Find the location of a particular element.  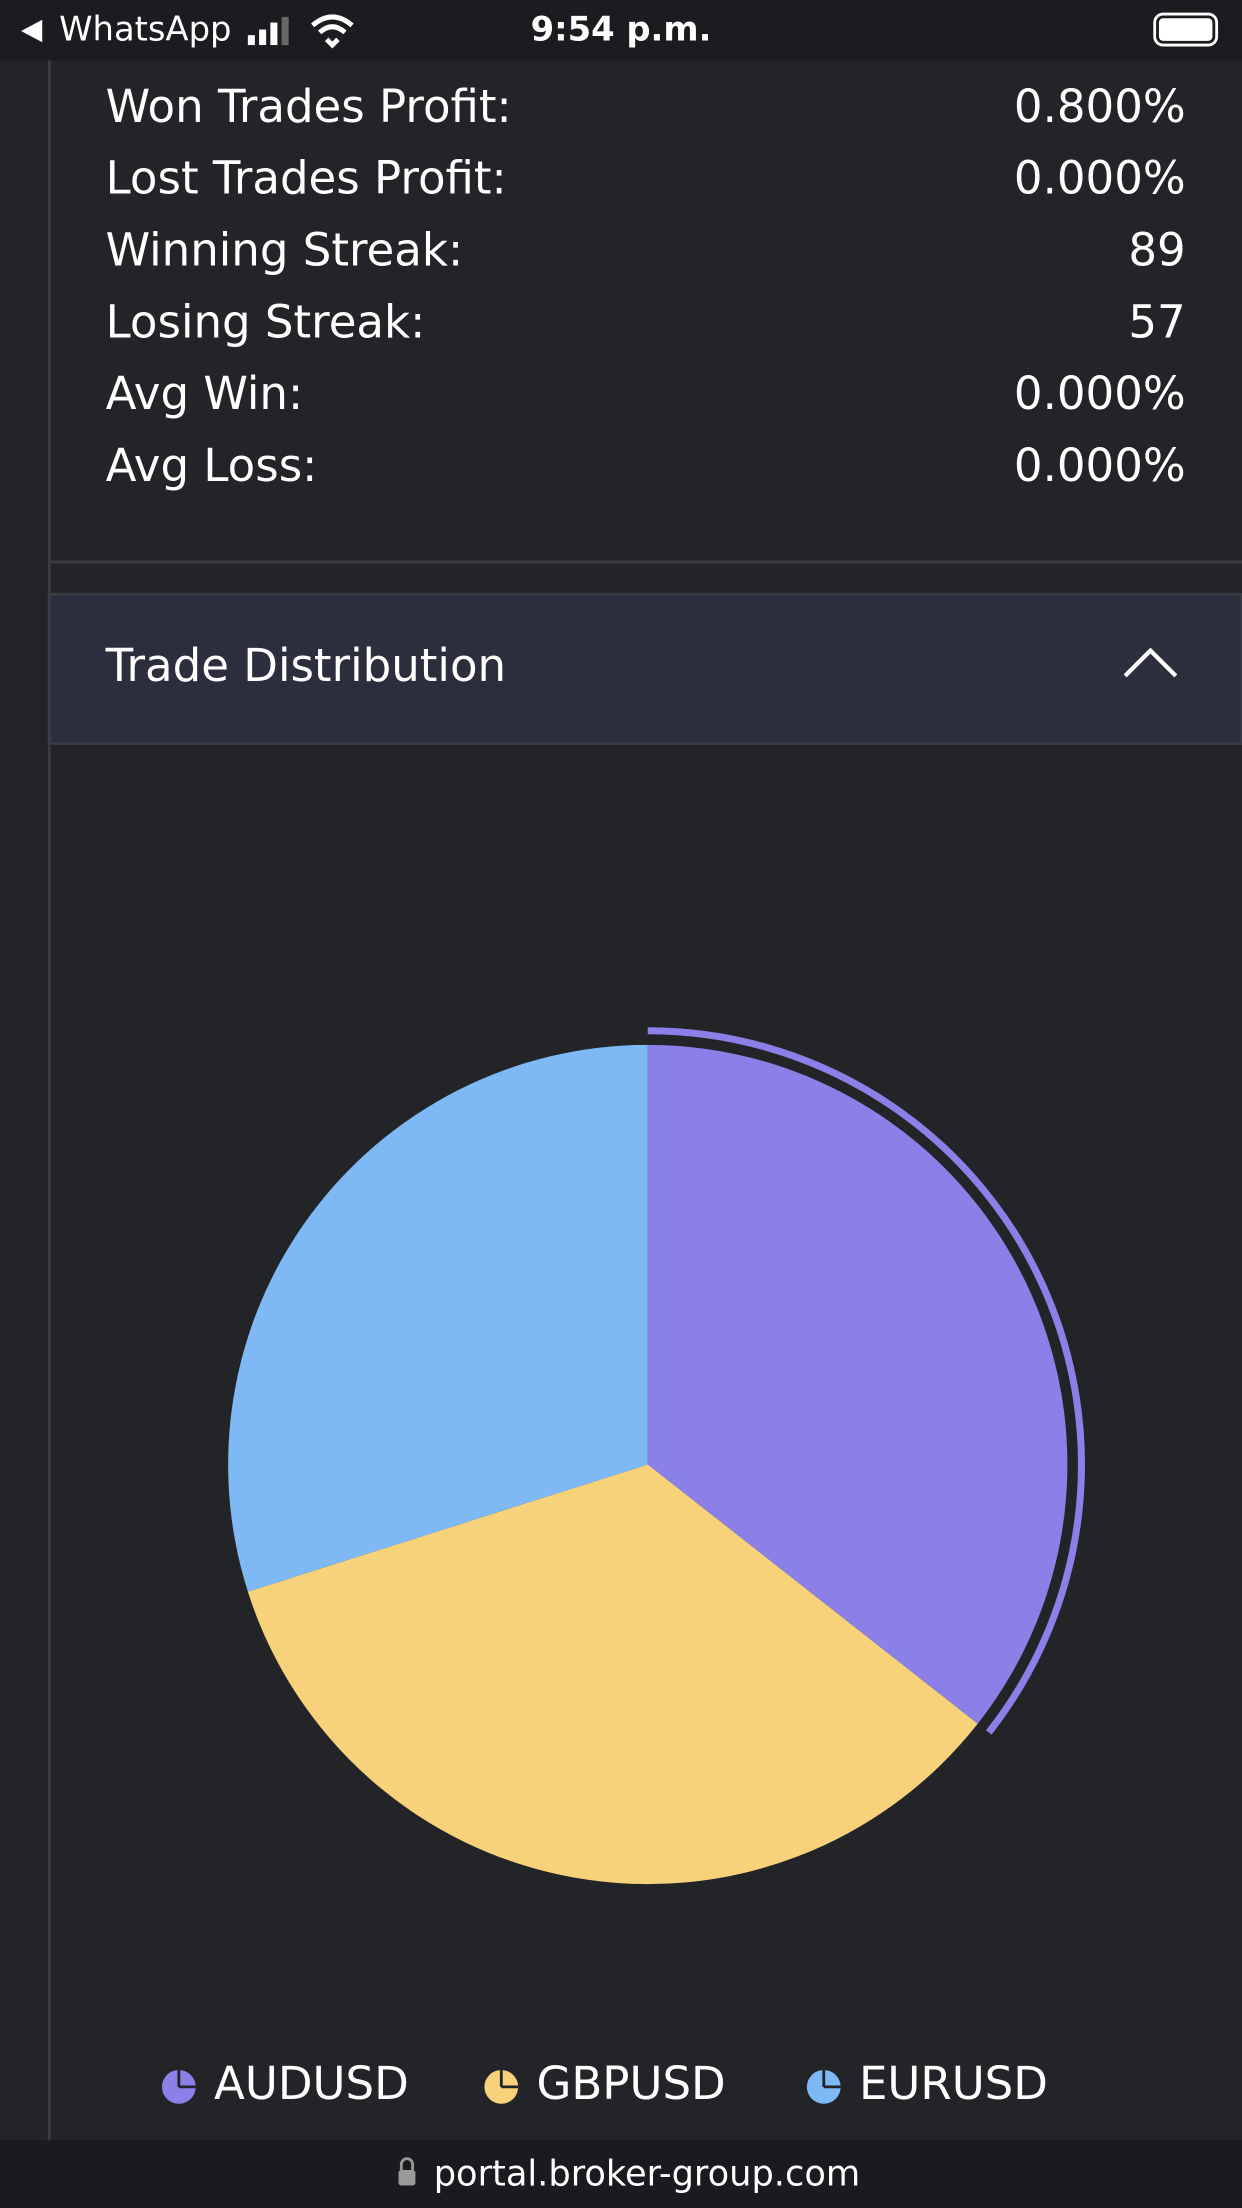

panel-header is located at coordinates (644, 668).